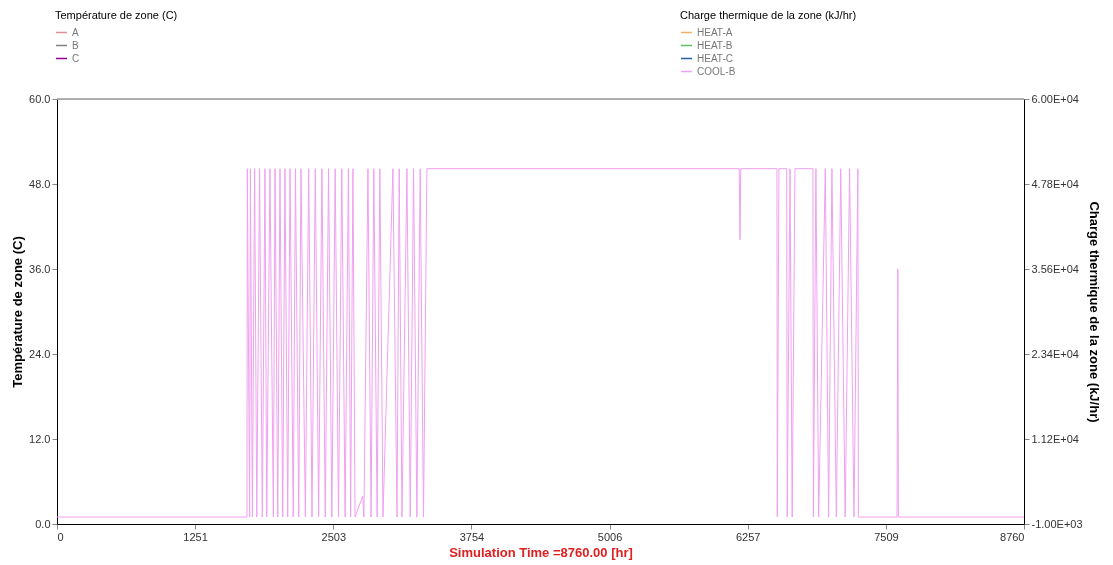 The width and height of the screenshot is (1113, 565). What do you see at coordinates (715, 58) in the screenshot?
I see `legend-label: HEAT-C` at bounding box center [715, 58].